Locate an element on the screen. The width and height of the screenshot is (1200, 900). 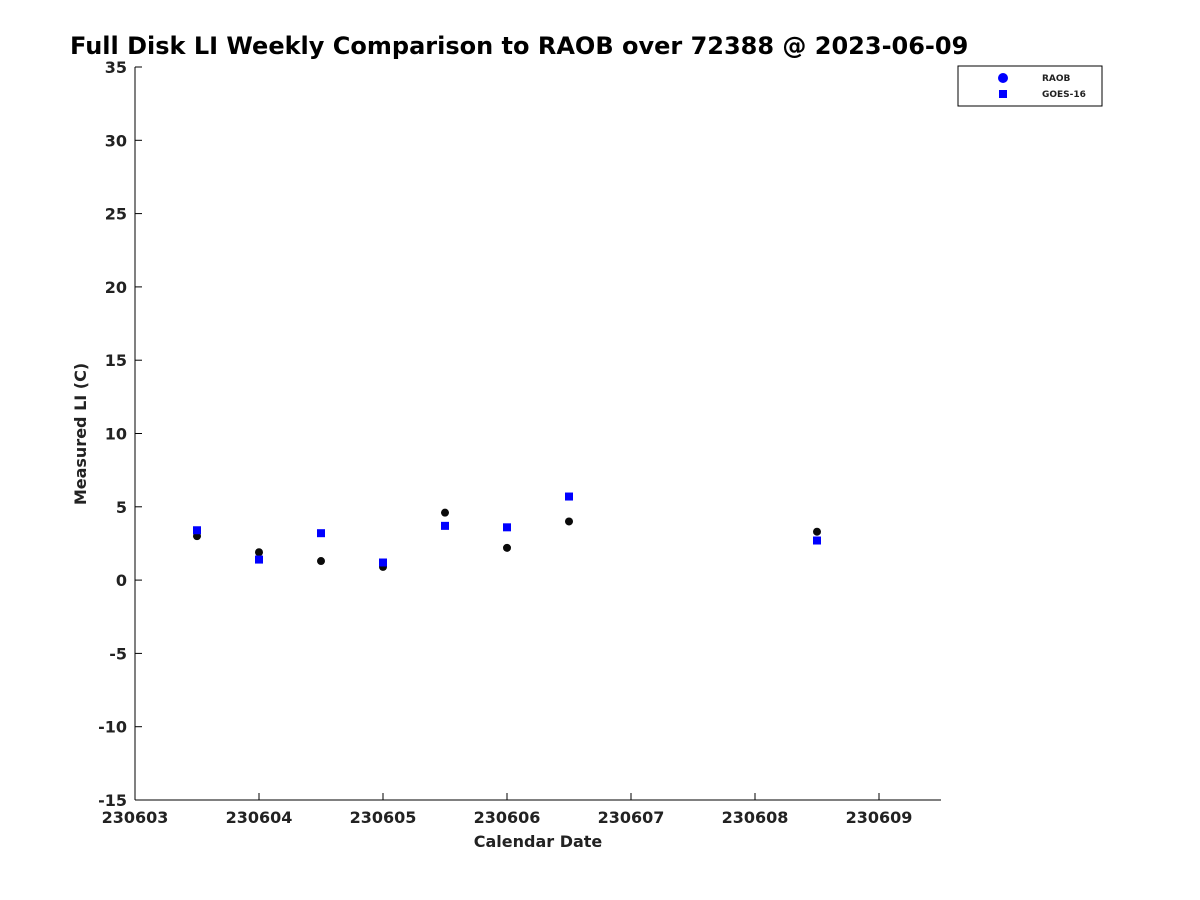
legend-box is located at coordinates (1030, 86).